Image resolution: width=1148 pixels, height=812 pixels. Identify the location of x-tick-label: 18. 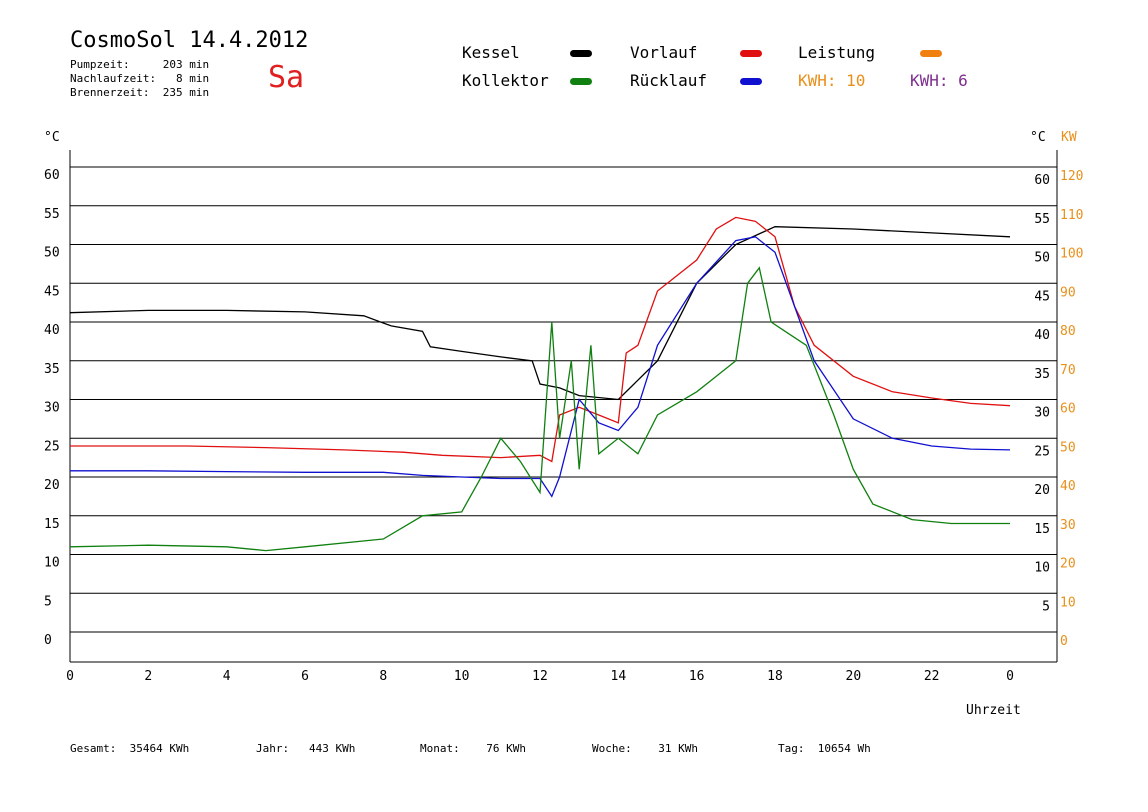
(775, 676).